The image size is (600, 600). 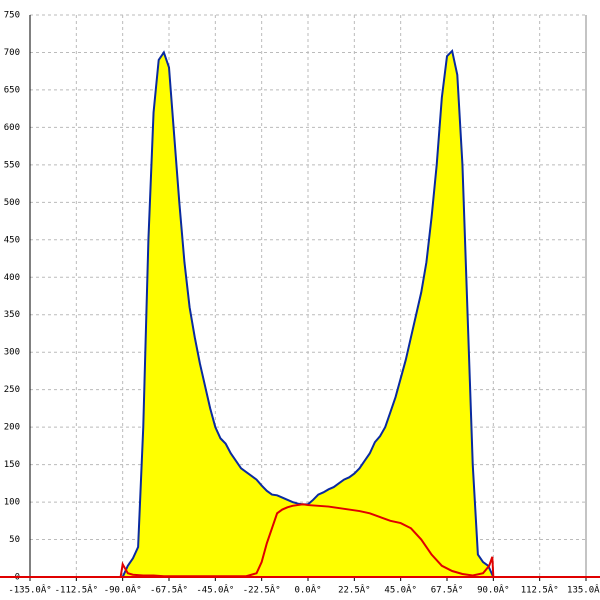 What do you see at coordinates (29, 590) in the screenshot?
I see `x-tick-label: -135.0Â°` at bounding box center [29, 590].